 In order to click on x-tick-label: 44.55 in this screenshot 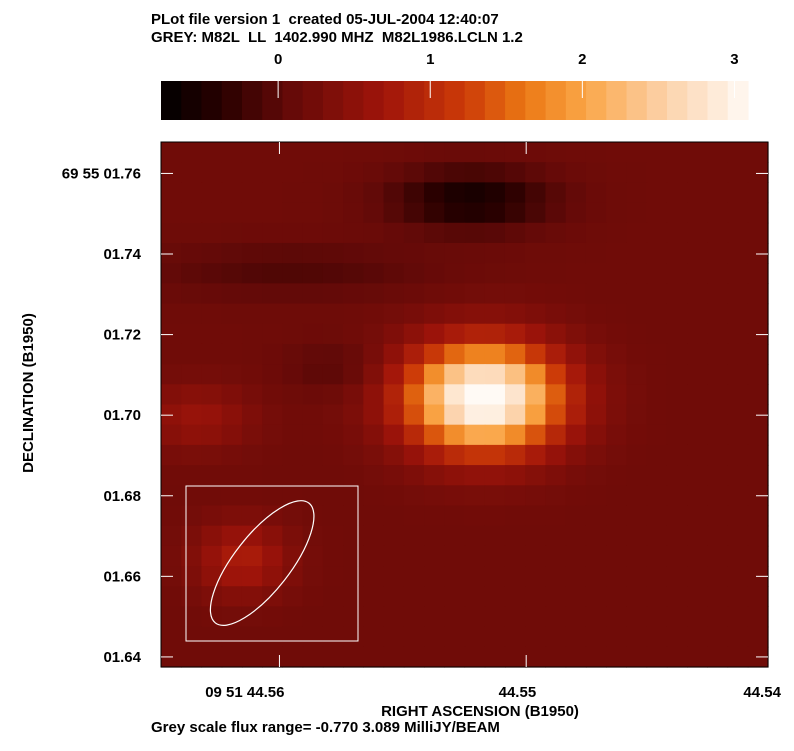, I will do `click(518, 692)`.